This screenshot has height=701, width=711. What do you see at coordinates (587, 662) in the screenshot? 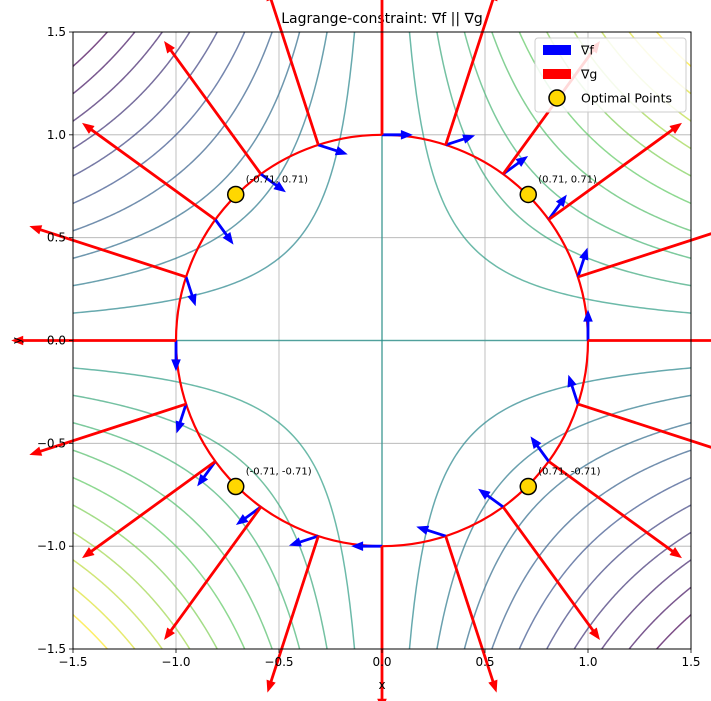
I see `x-tick-label: 1.0` at bounding box center [587, 662].